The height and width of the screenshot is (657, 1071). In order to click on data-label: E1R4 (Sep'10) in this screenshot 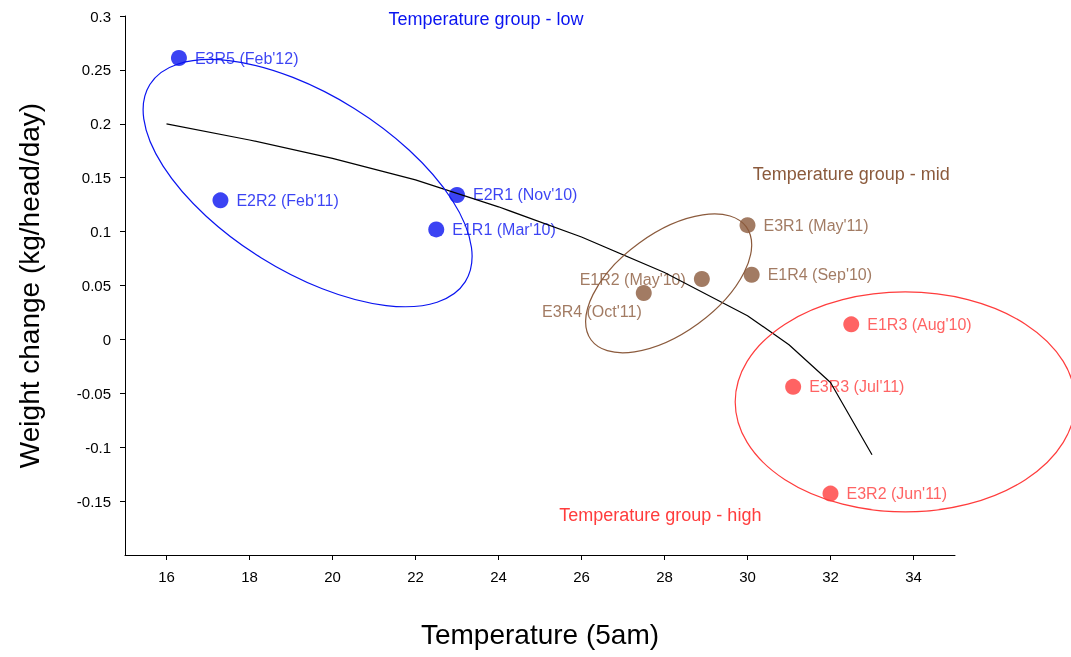, I will do `click(820, 275)`.